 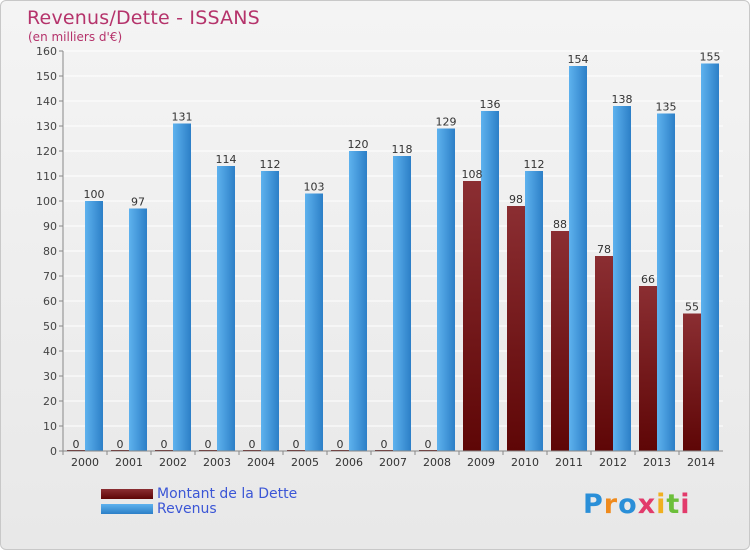 I want to click on logo-letter: r, so click(x=611, y=504).